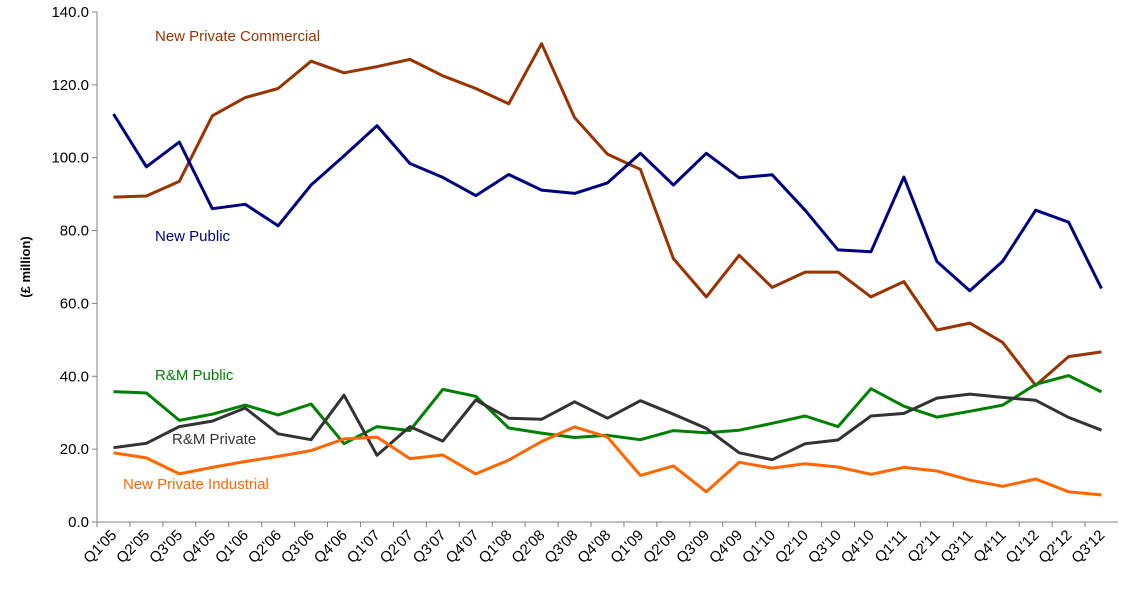  I want to click on x-tick-label: Q4'07, so click(463, 547).